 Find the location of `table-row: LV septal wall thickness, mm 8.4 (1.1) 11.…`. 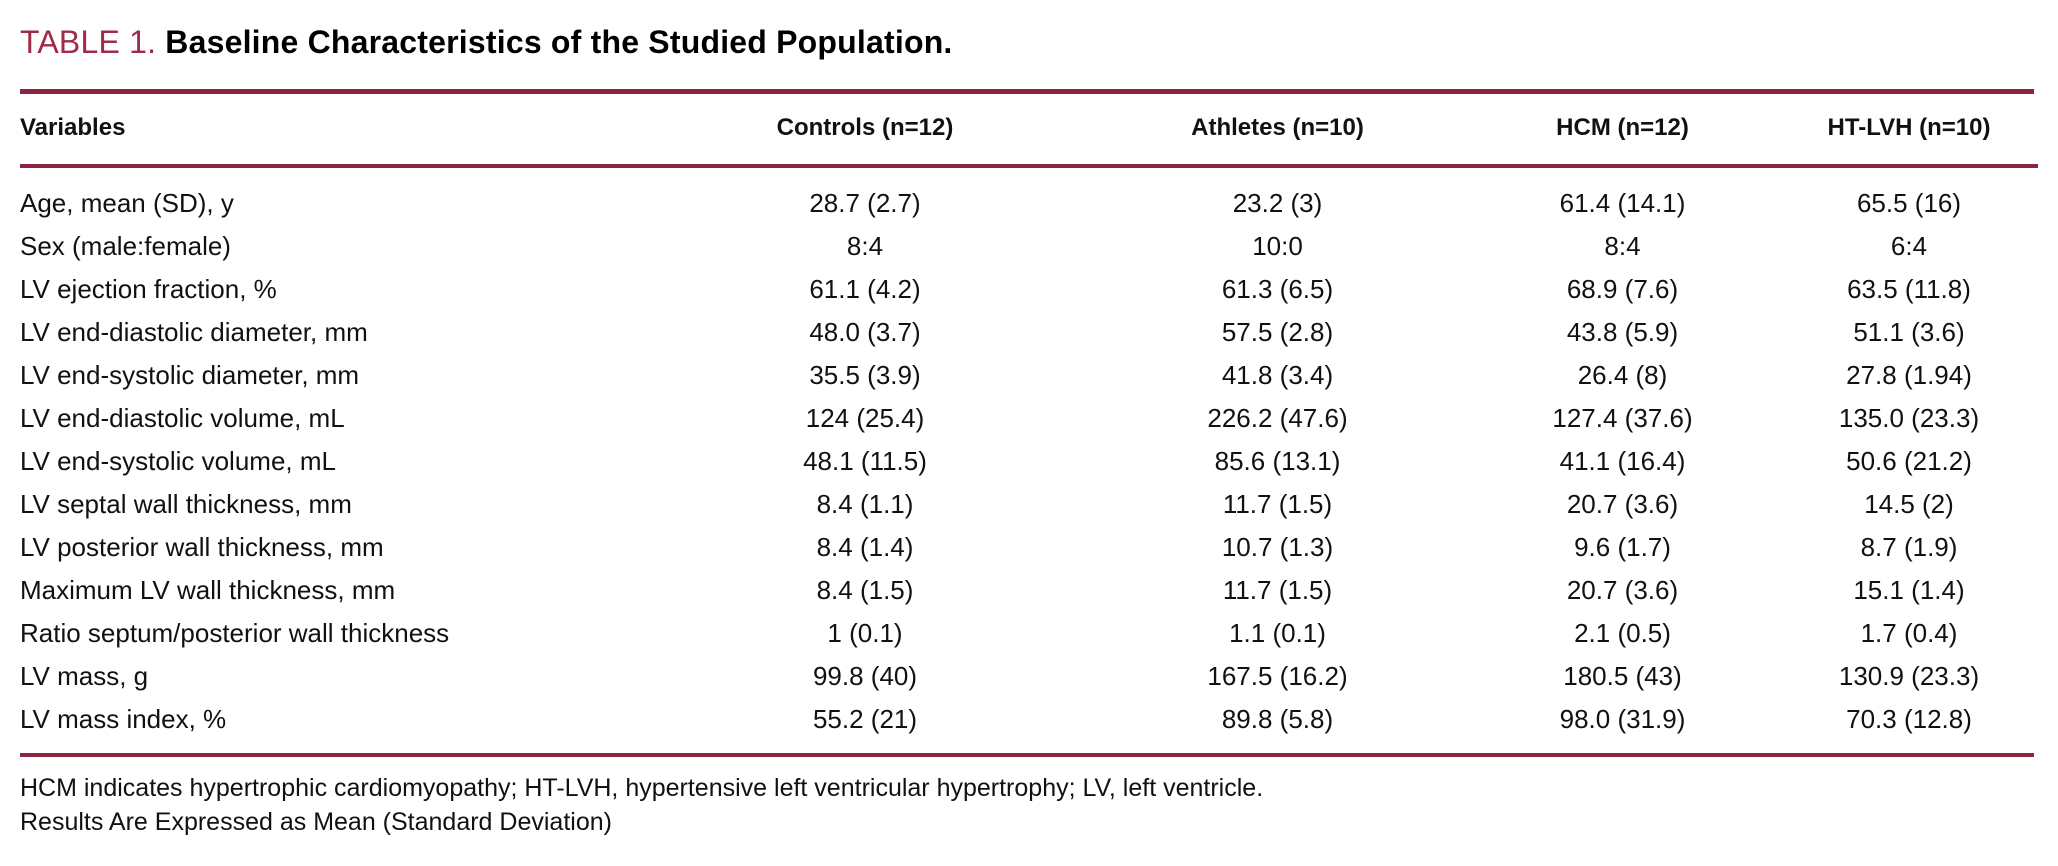

table-row: LV septal wall thickness, mm 8.4 (1.1) 11.… is located at coordinates (1029, 504).